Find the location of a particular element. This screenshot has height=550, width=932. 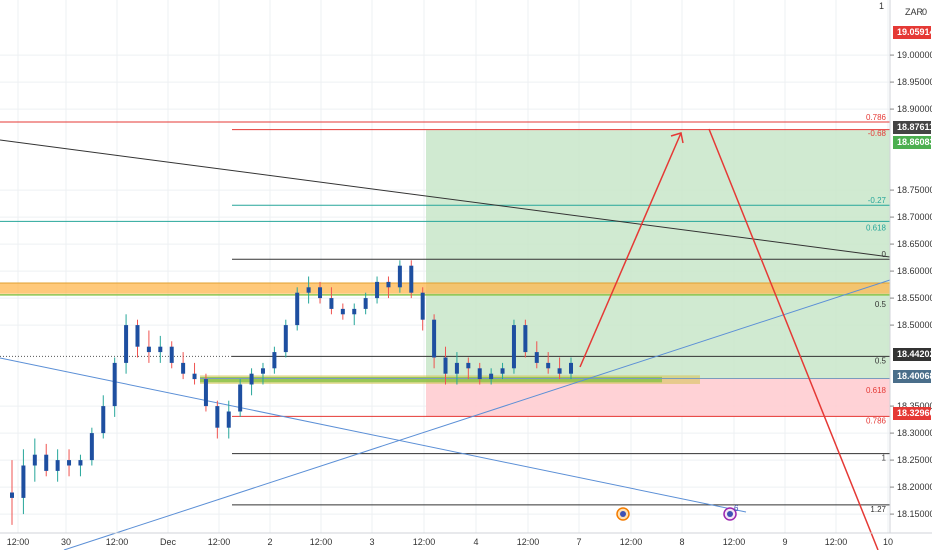

event-marker-count: 6 is located at coordinates (736, 508).